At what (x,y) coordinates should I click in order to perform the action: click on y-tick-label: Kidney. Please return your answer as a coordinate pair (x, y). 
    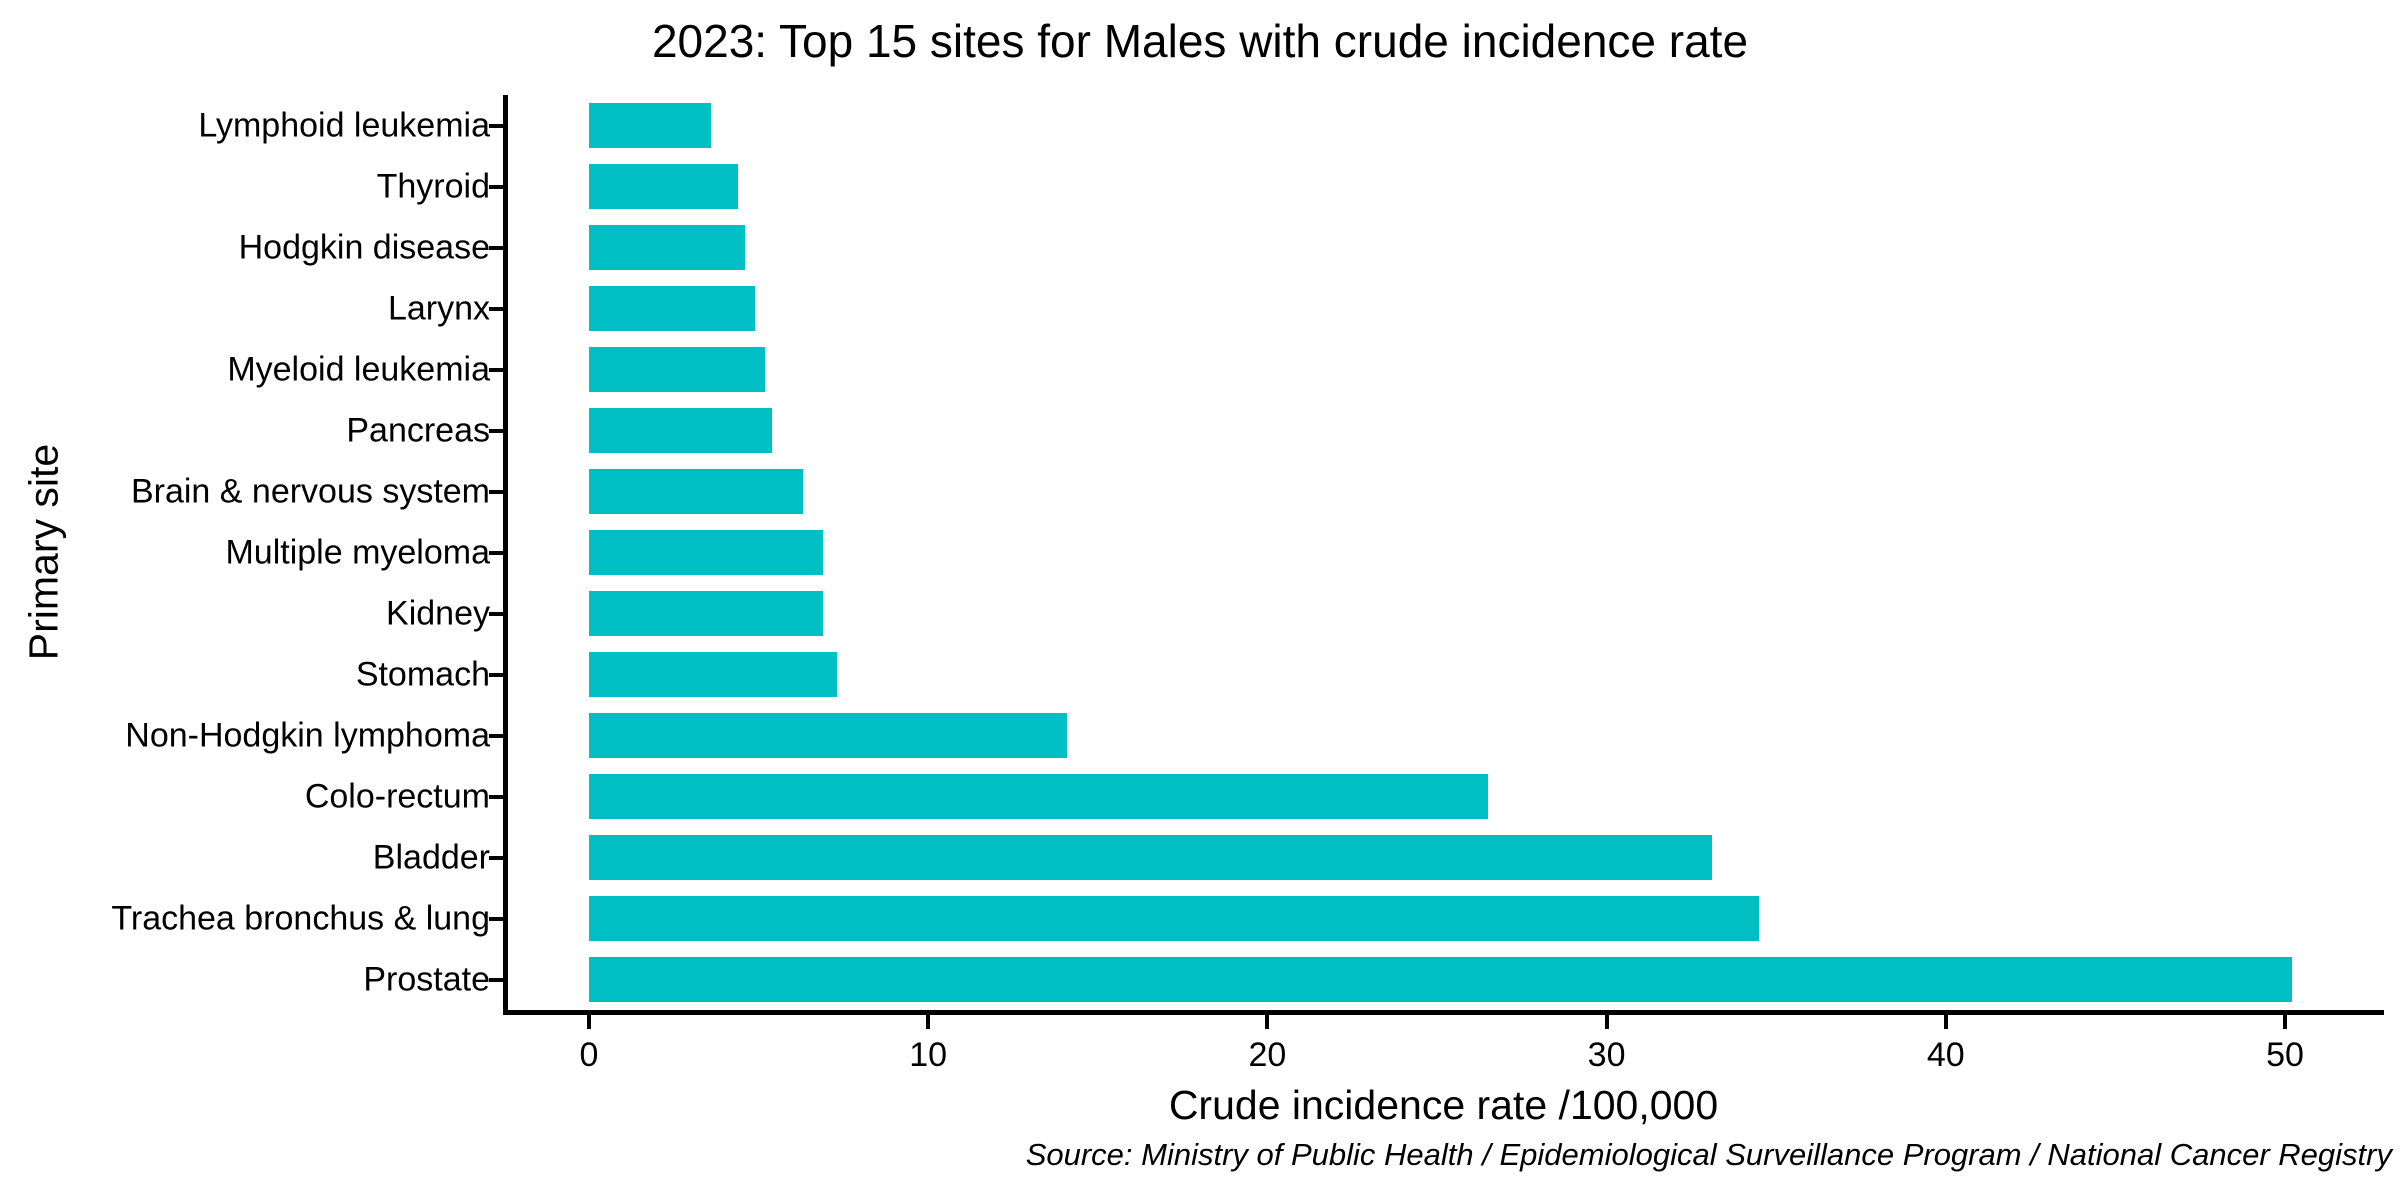
    Looking at the image, I should click on (438, 613).